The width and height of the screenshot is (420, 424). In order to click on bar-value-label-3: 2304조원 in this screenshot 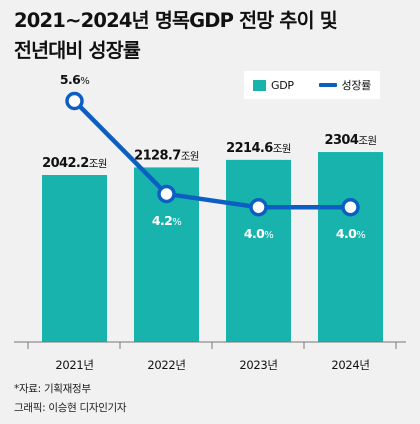, I will do `click(351, 140)`.